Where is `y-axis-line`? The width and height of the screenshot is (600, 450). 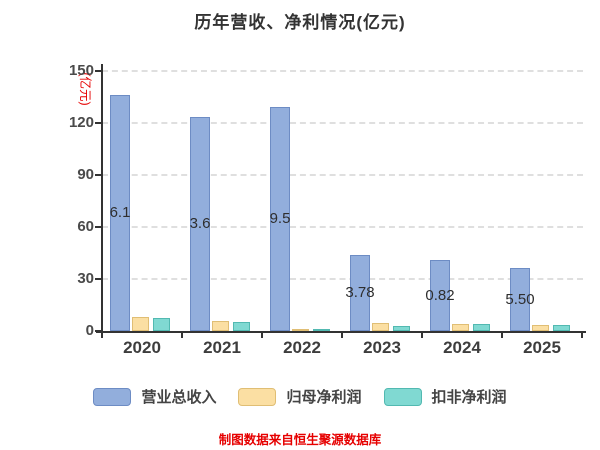 y-axis-line is located at coordinates (102, 198).